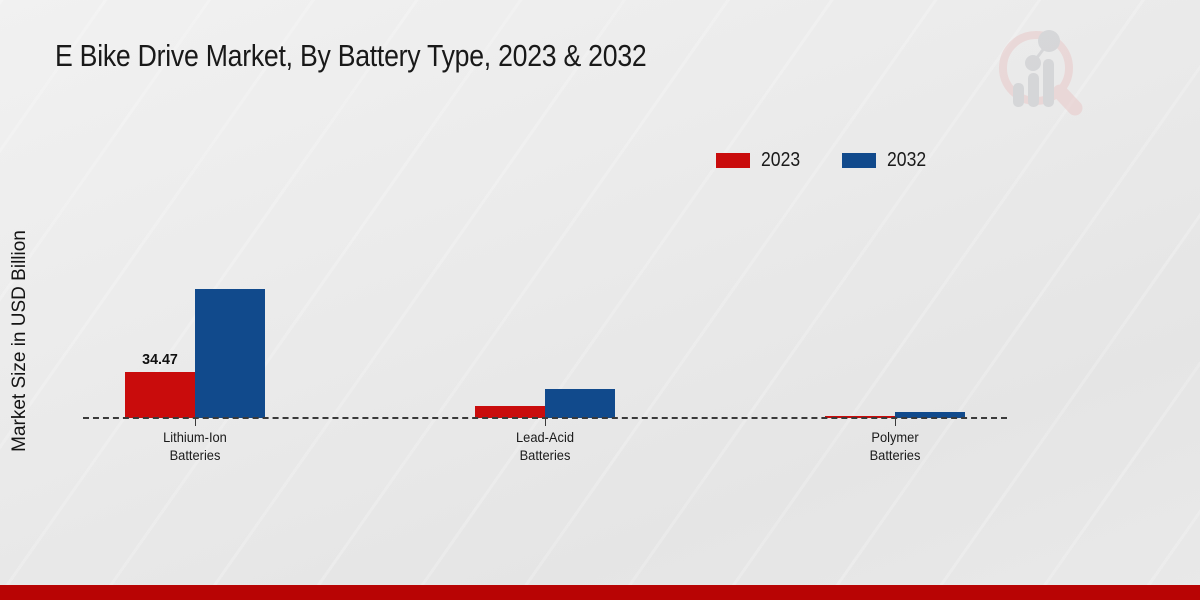 The image size is (1200, 600). What do you see at coordinates (733, 160) in the screenshot?
I see `legend-swatch-2023` at bounding box center [733, 160].